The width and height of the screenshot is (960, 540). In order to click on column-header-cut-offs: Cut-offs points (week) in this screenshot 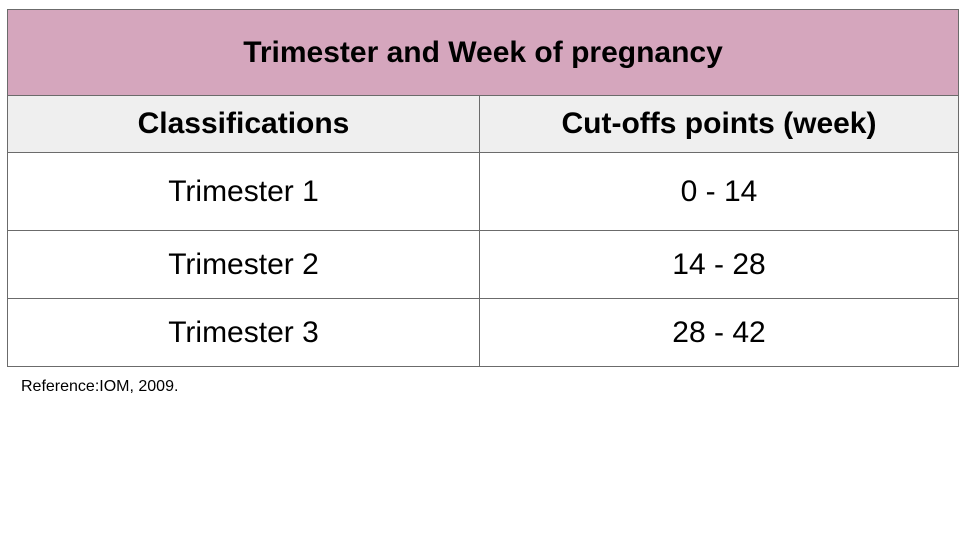, I will do `click(719, 124)`.